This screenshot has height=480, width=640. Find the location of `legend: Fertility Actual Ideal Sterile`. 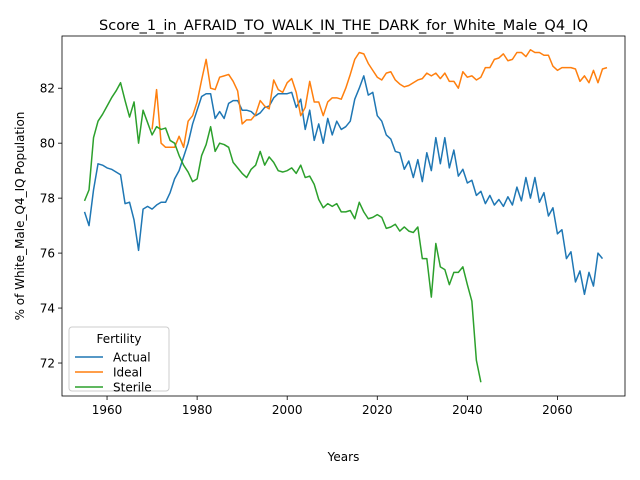

legend: Fertility Actual Ideal Sterile is located at coordinates (119, 360).